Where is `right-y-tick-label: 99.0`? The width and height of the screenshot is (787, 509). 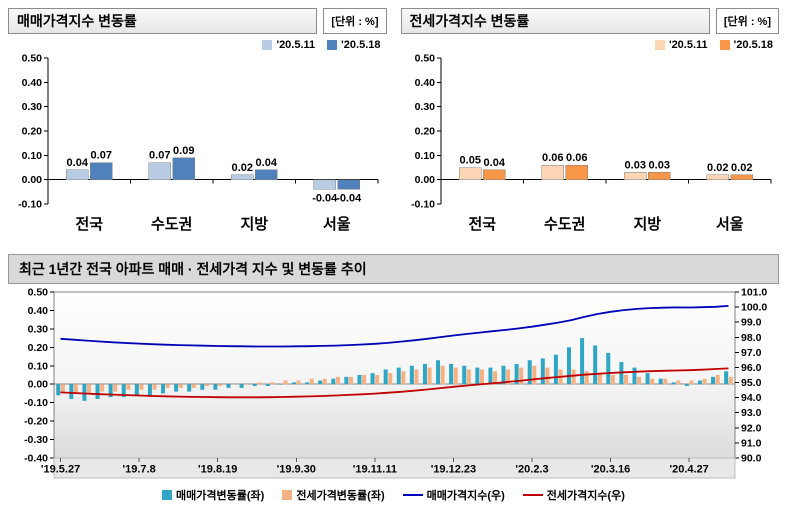 right-y-tick-label: 99.0 is located at coordinates (751, 323).